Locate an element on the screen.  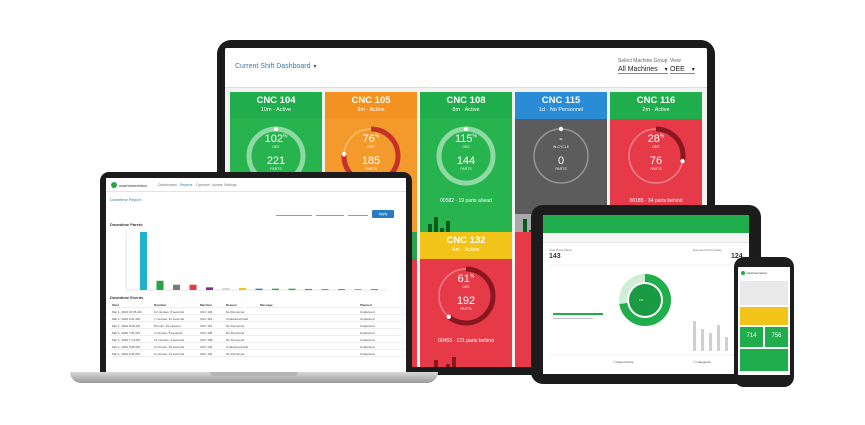
tile-body: 115% OEE 144 PARTS is located at coordinates (466, 157).